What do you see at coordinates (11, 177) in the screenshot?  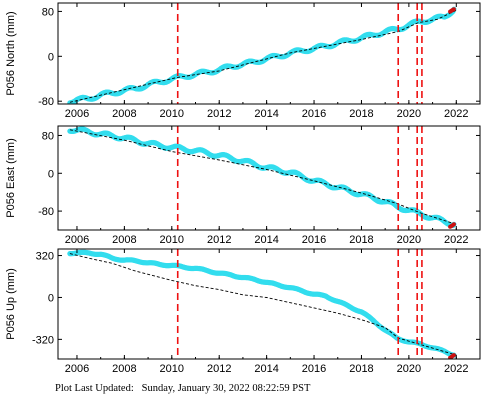 I see `y-axis-label: P056 East (mm)` at bounding box center [11, 177].